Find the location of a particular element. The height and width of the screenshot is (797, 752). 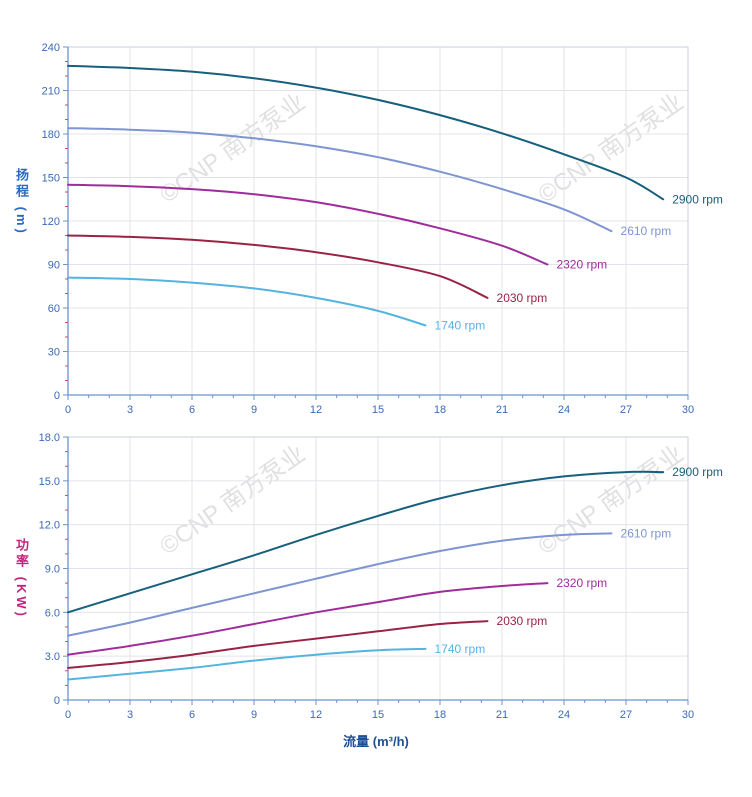

y-tick-label: 18.0 is located at coordinates (49, 438).